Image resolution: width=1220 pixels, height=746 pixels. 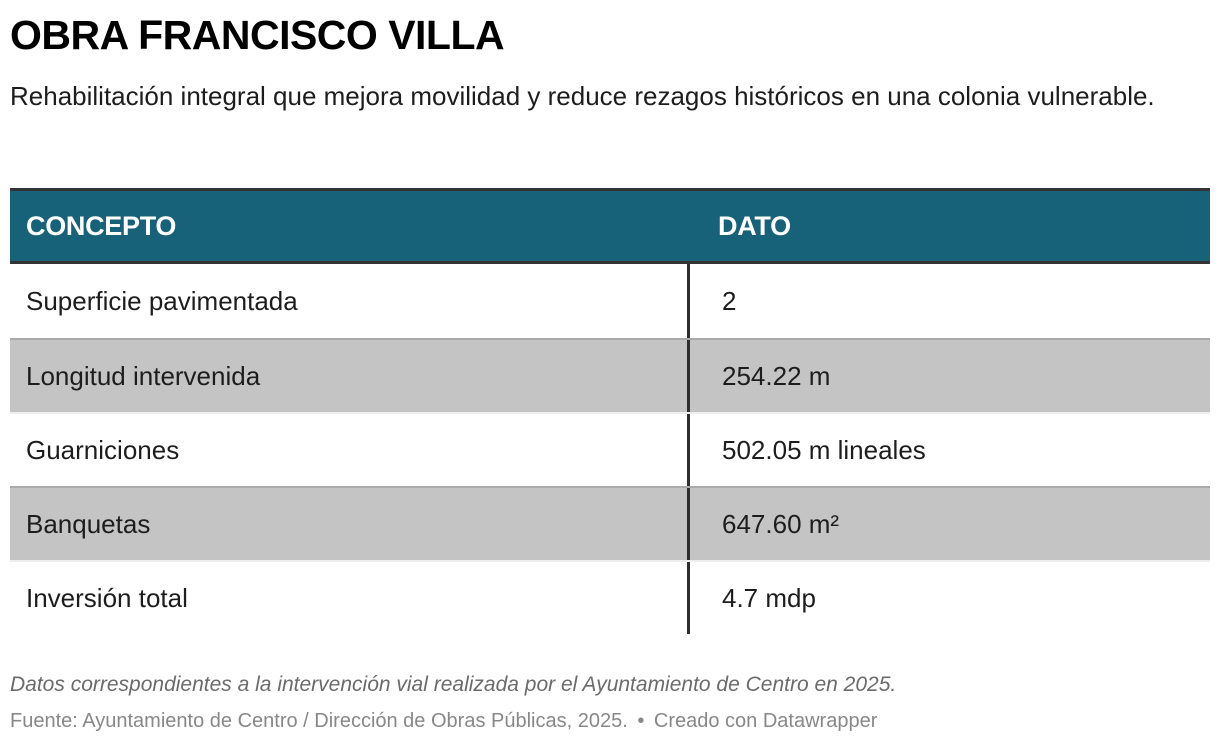 What do you see at coordinates (88, 523) in the screenshot?
I see `cell-concepto: Banquetas` at bounding box center [88, 523].